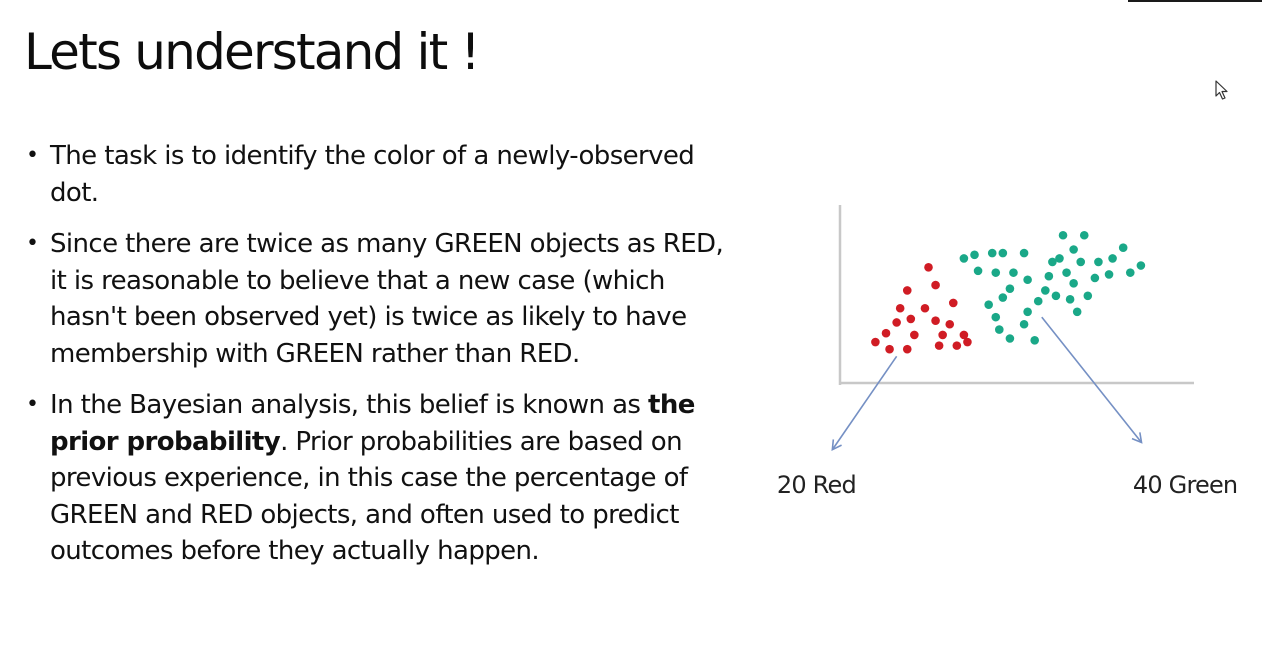 Image resolution: width=1262 pixels, height=654 pixels. What do you see at coordinates (1007, 407) in the screenshot?
I see `annotation-layer: 20 Red 40 Green` at bounding box center [1007, 407].